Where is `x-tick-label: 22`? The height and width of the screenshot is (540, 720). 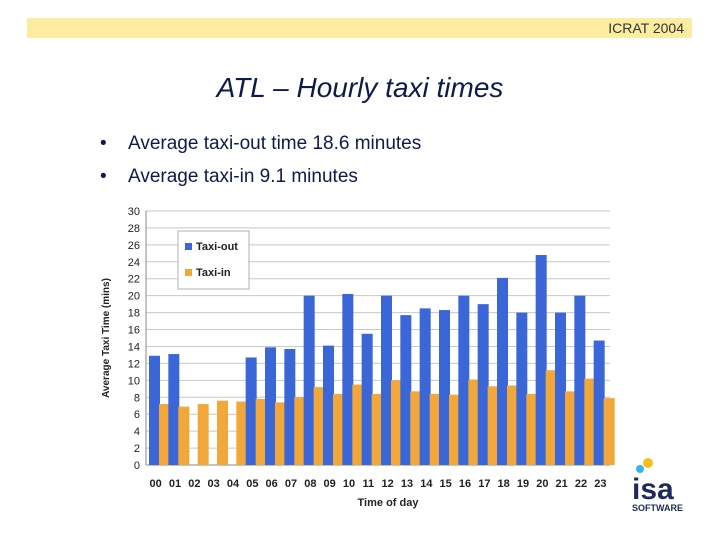 x-tick-label: 22 is located at coordinates (581, 484).